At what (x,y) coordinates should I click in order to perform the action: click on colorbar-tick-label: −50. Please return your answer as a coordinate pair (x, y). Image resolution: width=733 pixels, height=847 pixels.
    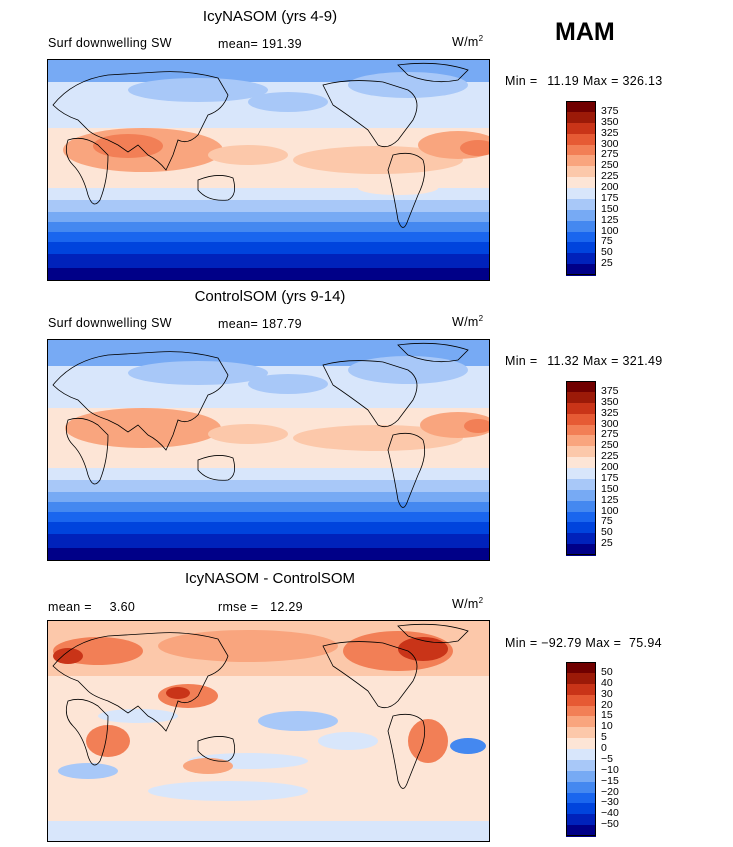
    Looking at the image, I should click on (610, 824).